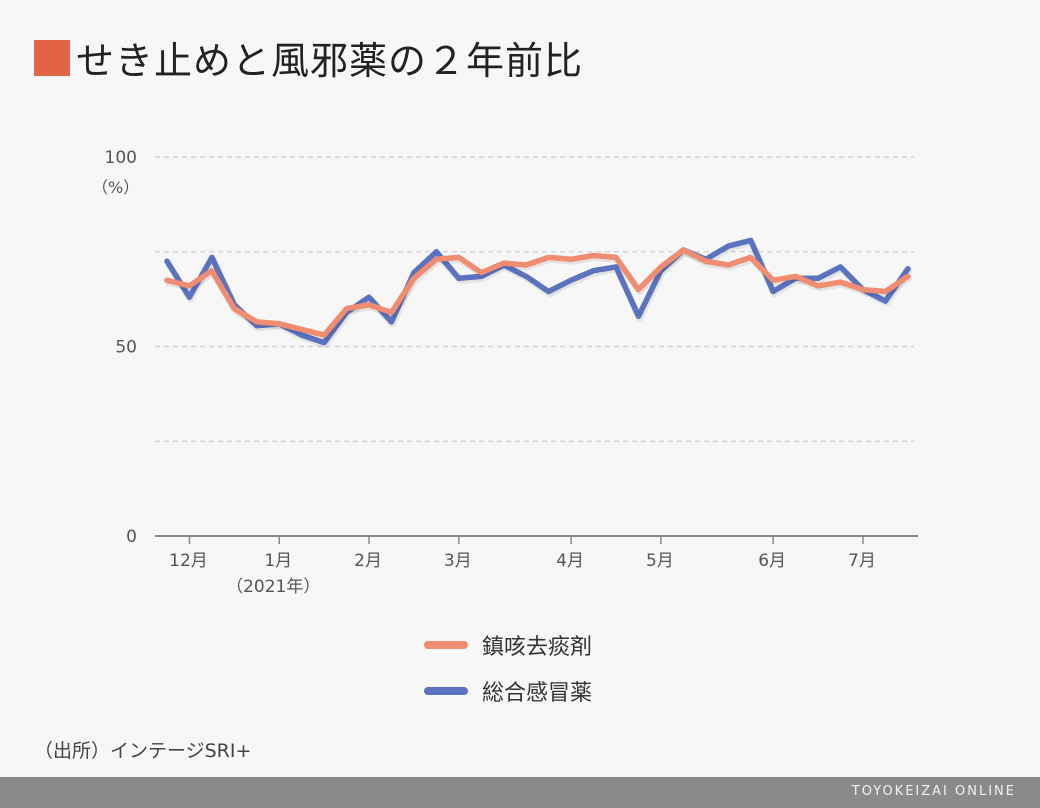 This screenshot has height=808, width=1040. I want to click on chart-title: せき止めと風邪薬の２年前比, so click(330, 61).